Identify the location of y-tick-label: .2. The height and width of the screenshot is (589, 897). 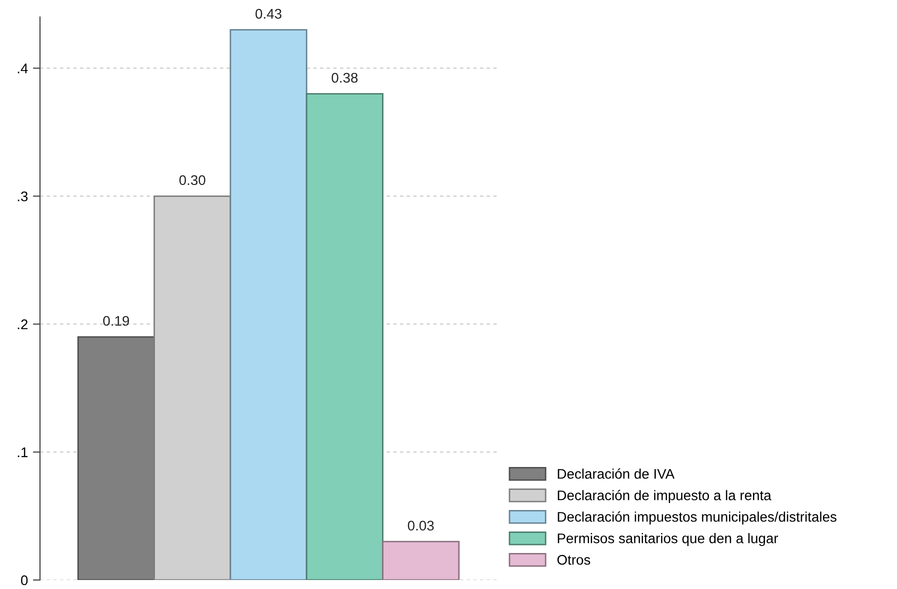
(23, 324).